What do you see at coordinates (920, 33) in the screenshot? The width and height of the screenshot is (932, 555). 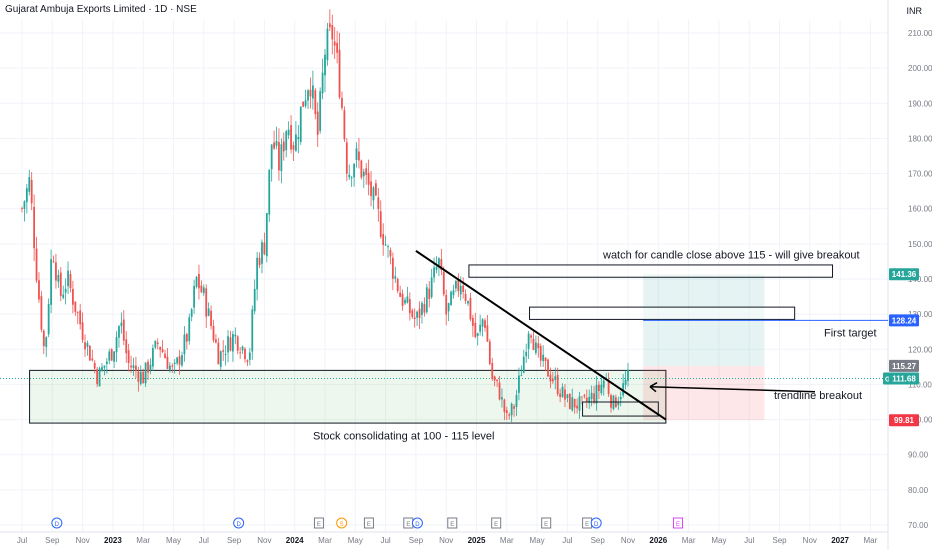 I see `y-tick-label: 210.00` at bounding box center [920, 33].